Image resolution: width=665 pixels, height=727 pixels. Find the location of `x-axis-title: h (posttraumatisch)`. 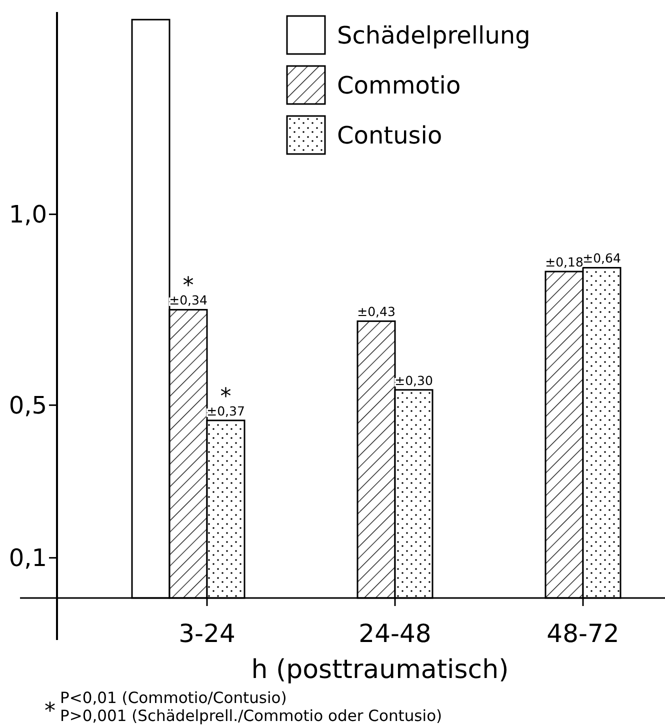

x-axis-title: h (posttraumatisch) is located at coordinates (380, 670).